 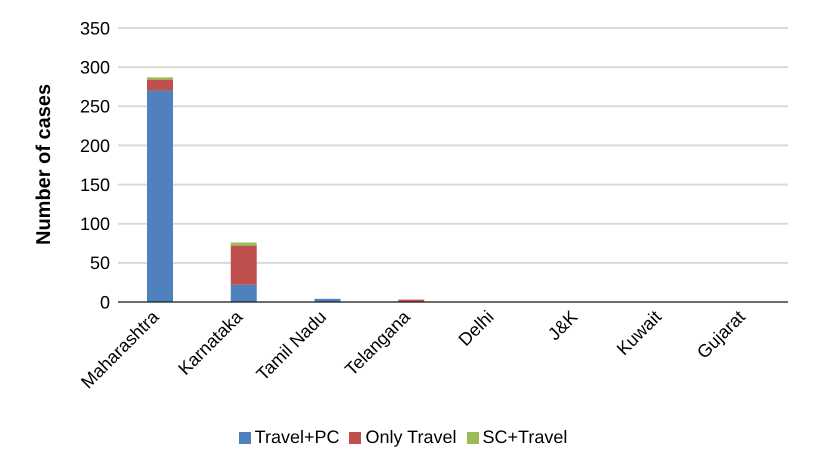 What do you see at coordinates (95, 184) in the screenshot?
I see `y-tick-label: 150` at bounding box center [95, 184].